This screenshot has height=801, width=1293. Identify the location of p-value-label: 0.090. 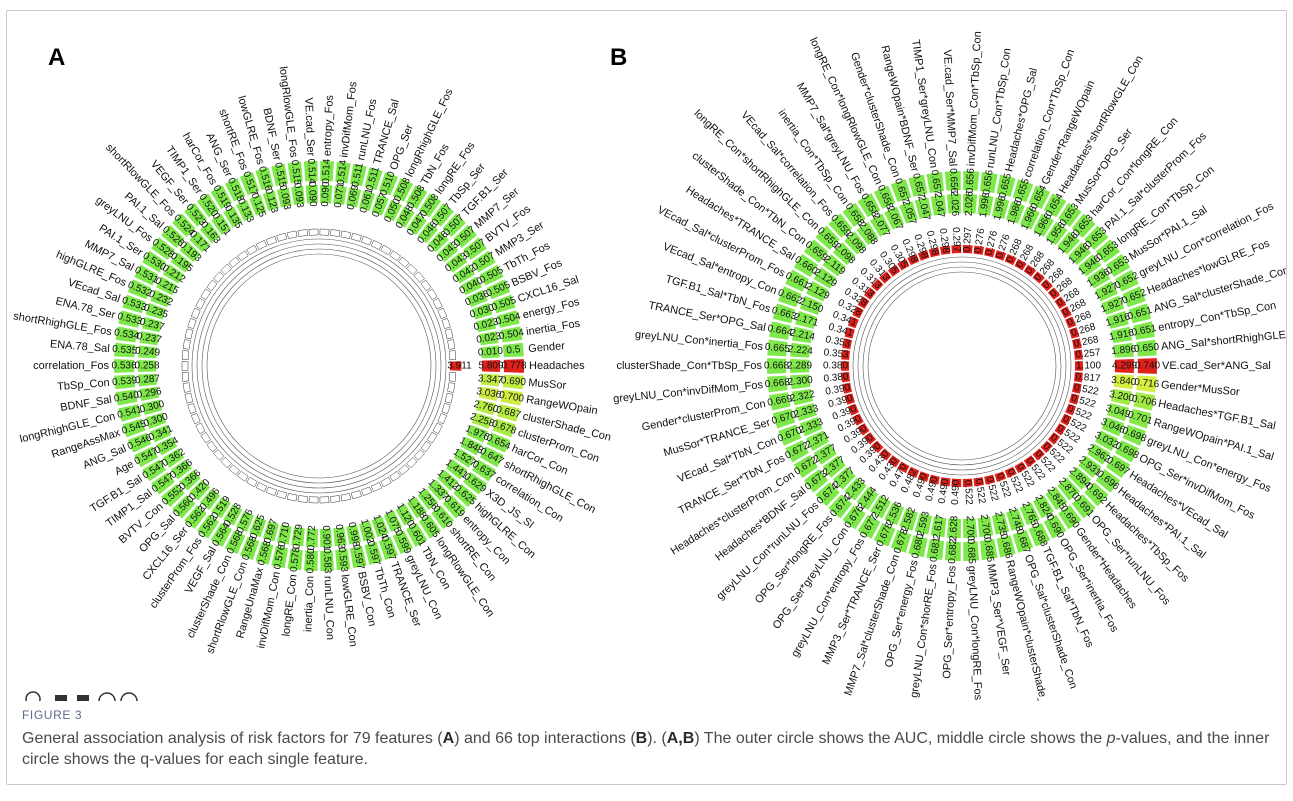
(326, 194).